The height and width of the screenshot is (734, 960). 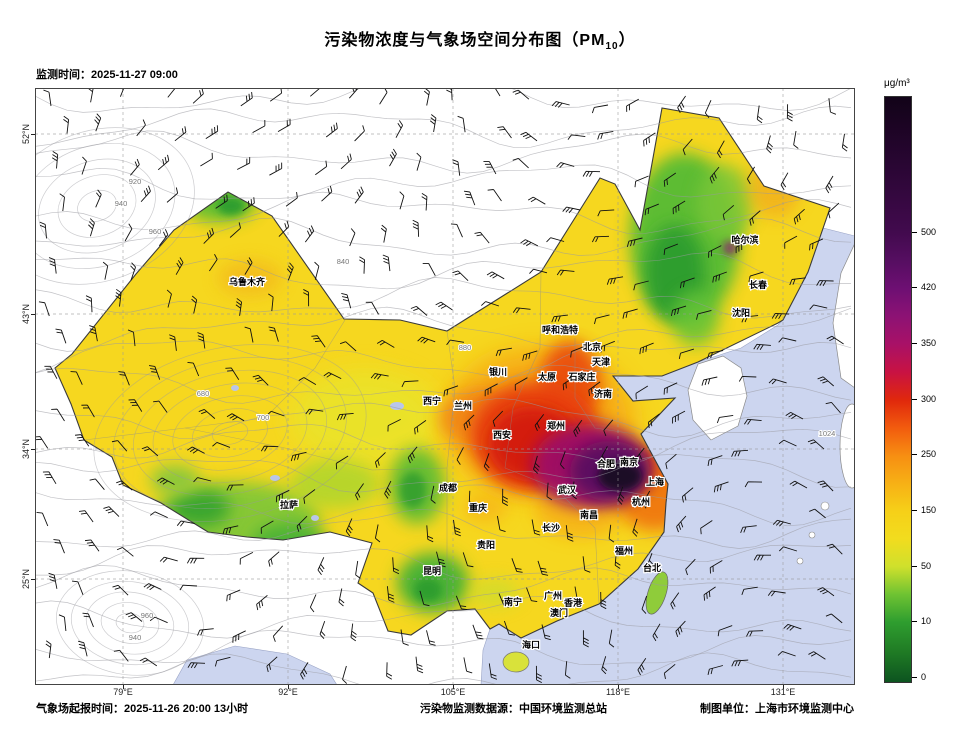 I want to click on colorbar-unit-label: μg/m³, so click(x=897, y=83).